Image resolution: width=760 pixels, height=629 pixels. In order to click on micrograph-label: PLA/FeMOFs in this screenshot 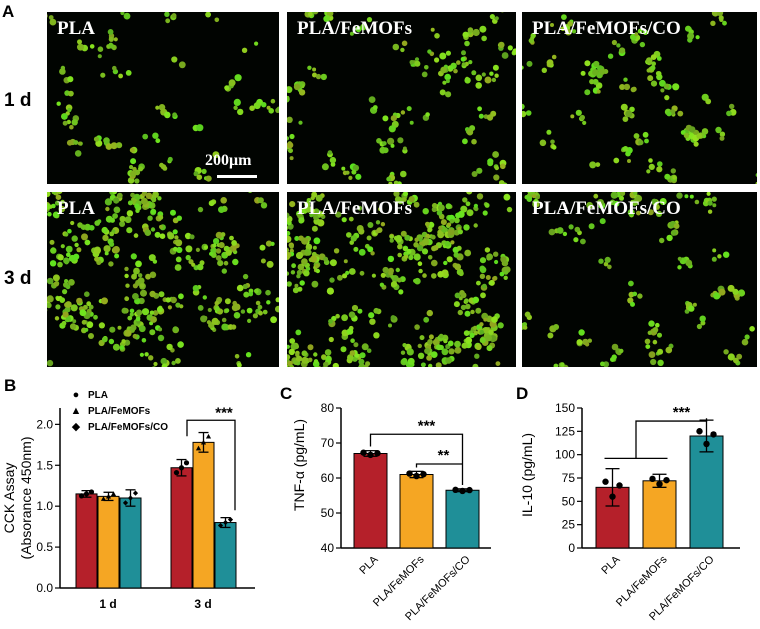, I will do `click(355, 208)`.